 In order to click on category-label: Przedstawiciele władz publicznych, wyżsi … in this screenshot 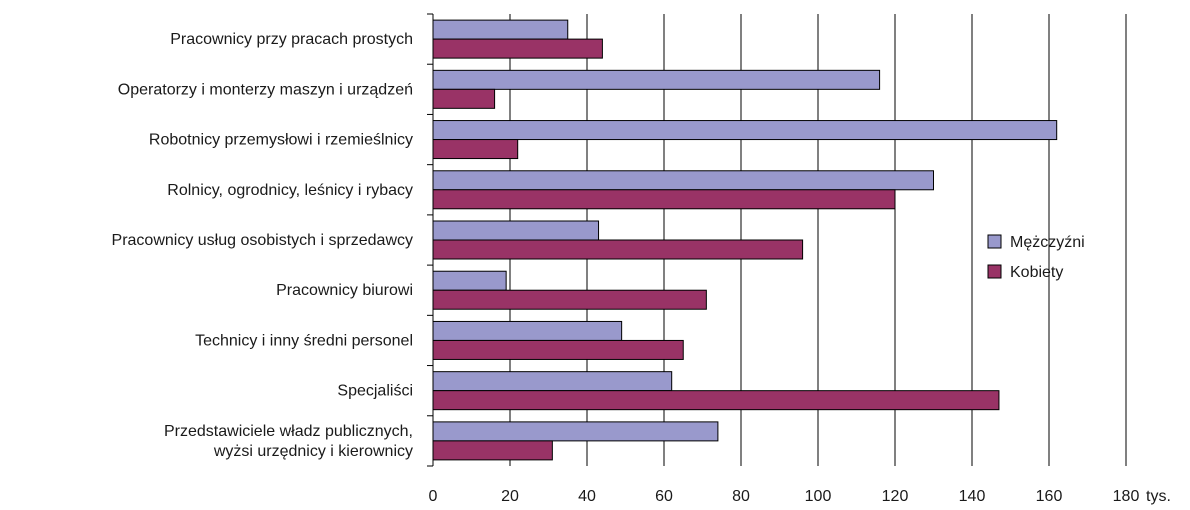, I will do `click(288, 441)`.